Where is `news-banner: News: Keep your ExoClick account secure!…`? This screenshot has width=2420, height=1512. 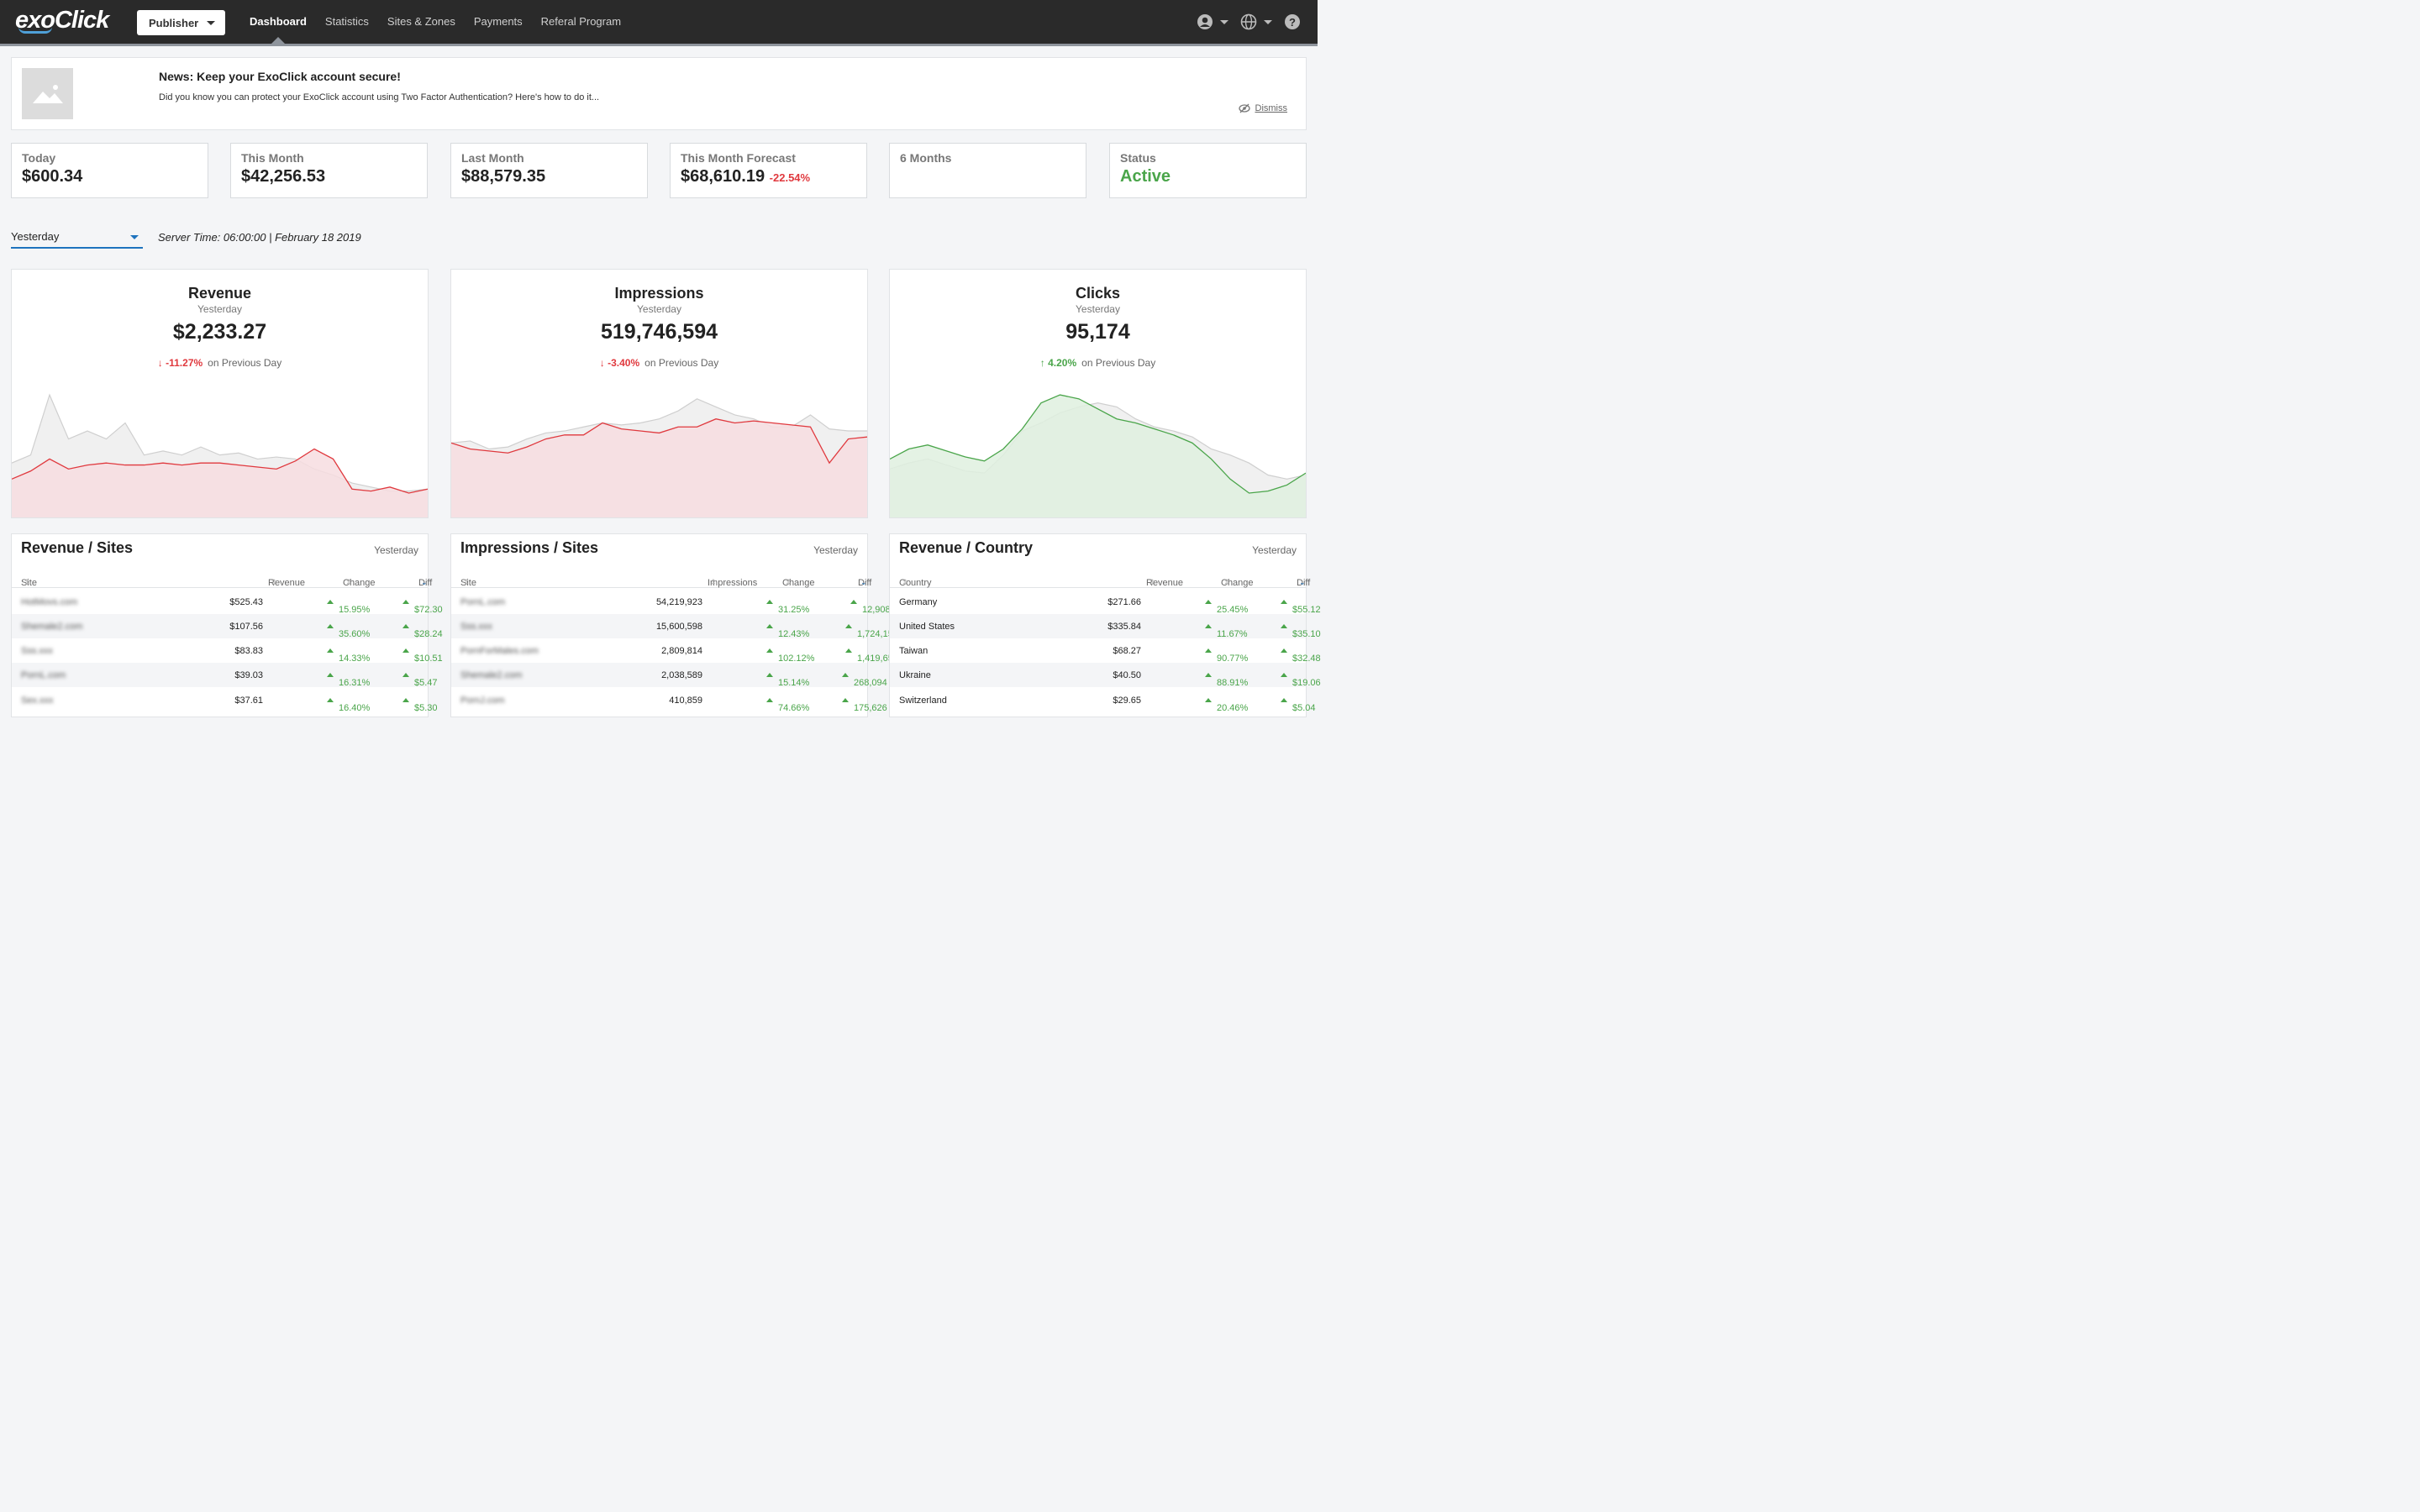 news-banner: News: Keep your ExoClick account secure!… is located at coordinates (659, 93).